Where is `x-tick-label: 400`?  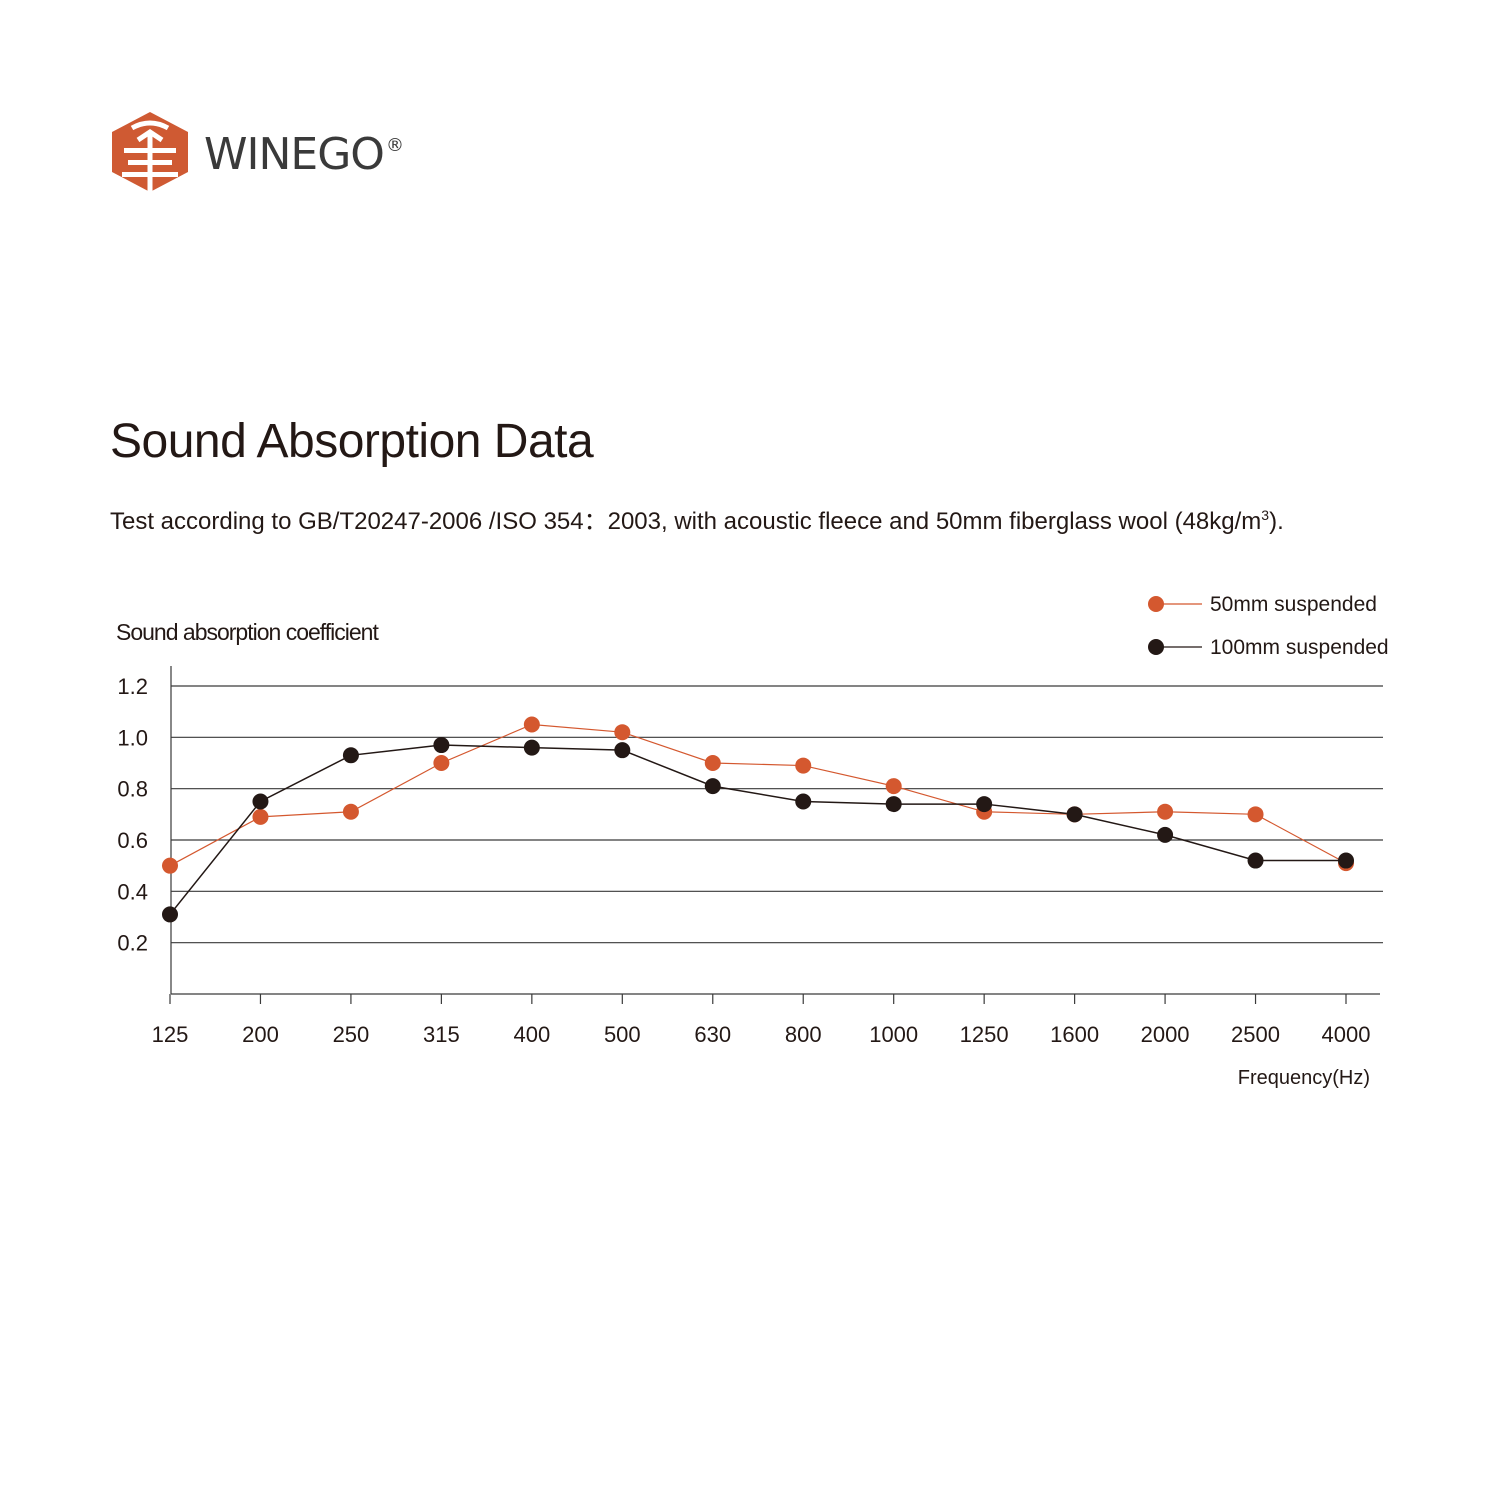 x-tick-label: 400 is located at coordinates (531, 1034).